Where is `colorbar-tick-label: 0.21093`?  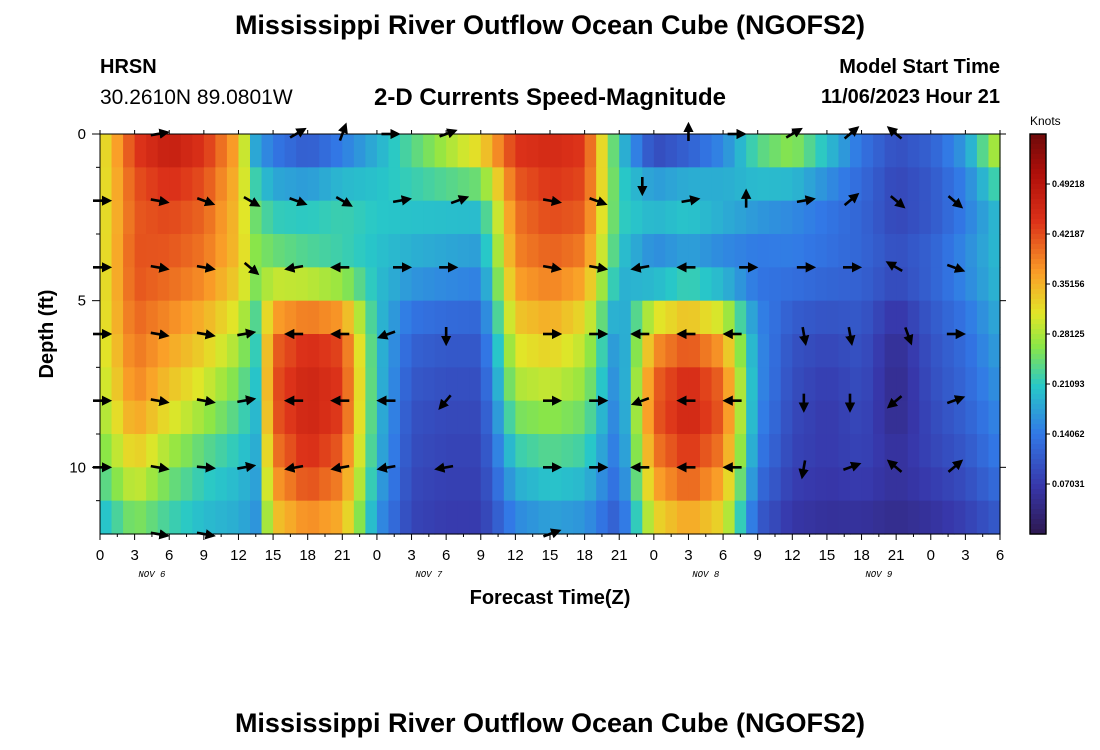
colorbar-tick-label: 0.21093 is located at coordinates (1068, 384).